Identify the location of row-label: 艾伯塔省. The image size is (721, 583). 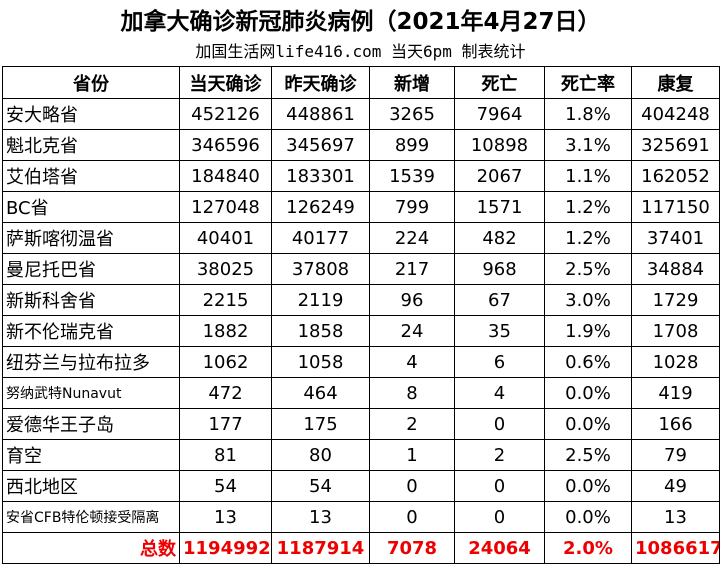
(91, 176).